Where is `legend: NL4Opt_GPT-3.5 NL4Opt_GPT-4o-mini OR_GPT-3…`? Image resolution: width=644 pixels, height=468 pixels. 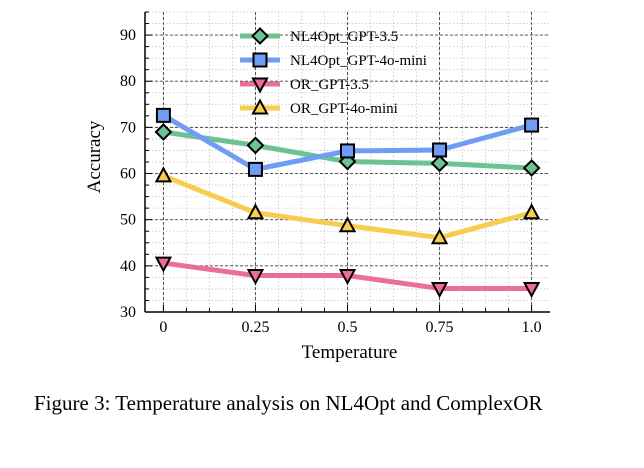
legend: NL4Opt_GPT-3.5 NL4Opt_GPT-4o-mini OR_GPT-3… is located at coordinates (333, 72).